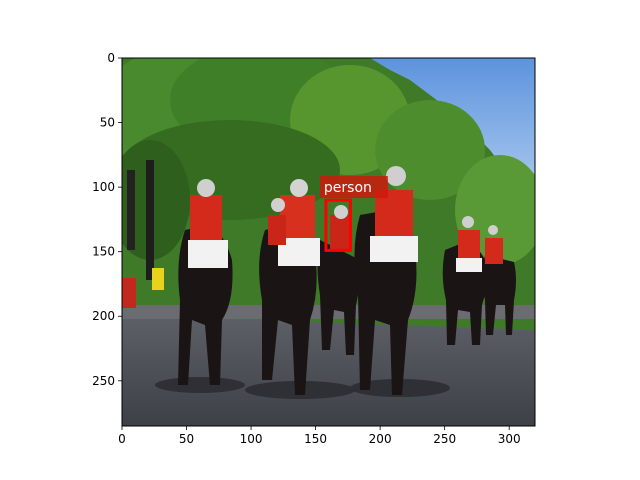 This screenshot has width=640, height=480. What do you see at coordinates (103, 316) in the screenshot?
I see `y-tick-label: 200` at bounding box center [103, 316].